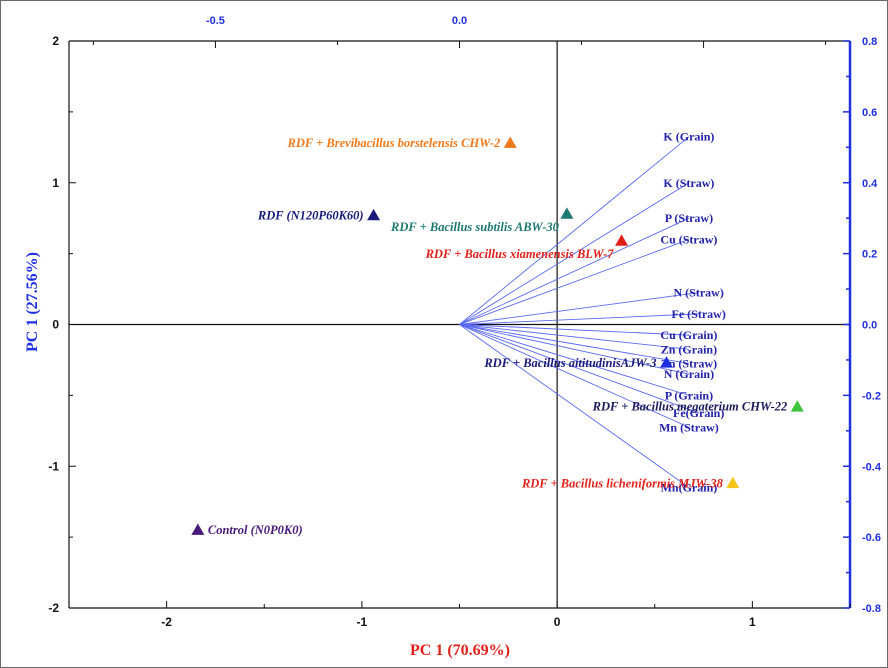 The image size is (888, 668). What do you see at coordinates (688, 183) in the screenshot?
I see `loading-label: K (Straw)` at bounding box center [688, 183].